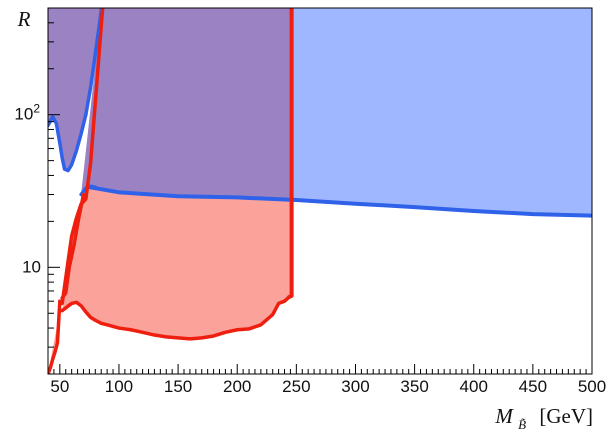 The height and width of the screenshot is (436, 608). What do you see at coordinates (533, 386) in the screenshot?
I see `x-tick-label: 450` at bounding box center [533, 386].